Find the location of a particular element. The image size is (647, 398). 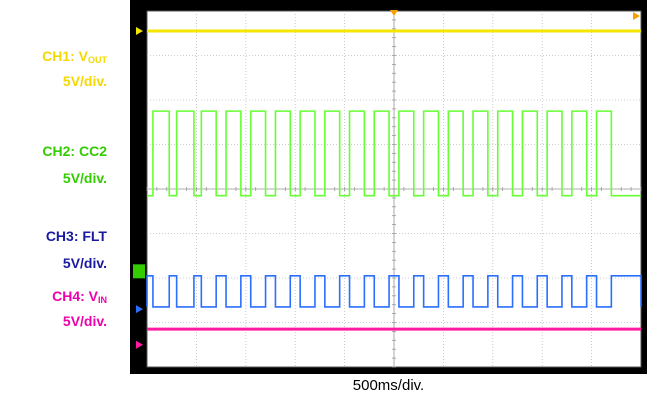

channel-scale-ch4: 5V/div. is located at coordinates (84, 321).